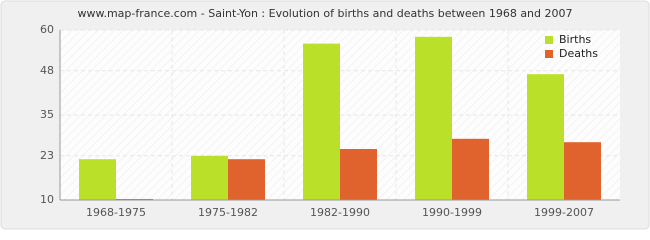  I want to click on x-tick-label: 1990-1999, so click(452, 212).